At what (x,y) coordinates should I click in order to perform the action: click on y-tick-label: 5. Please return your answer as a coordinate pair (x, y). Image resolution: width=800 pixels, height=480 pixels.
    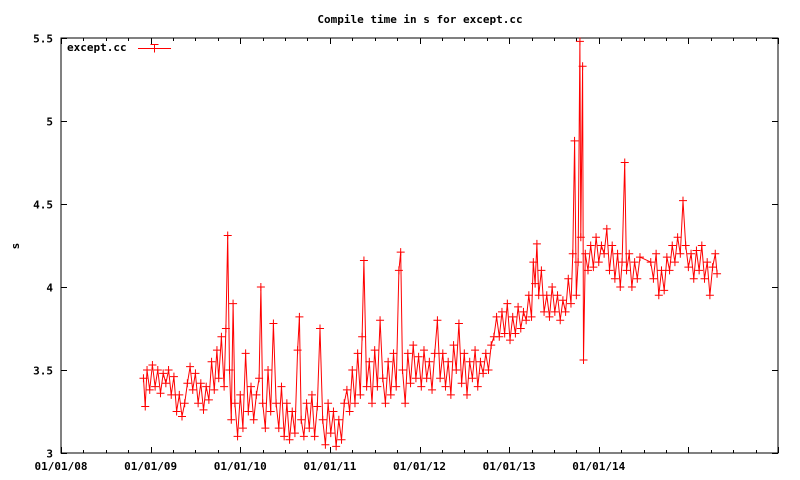
    Looking at the image, I should click on (49, 122).